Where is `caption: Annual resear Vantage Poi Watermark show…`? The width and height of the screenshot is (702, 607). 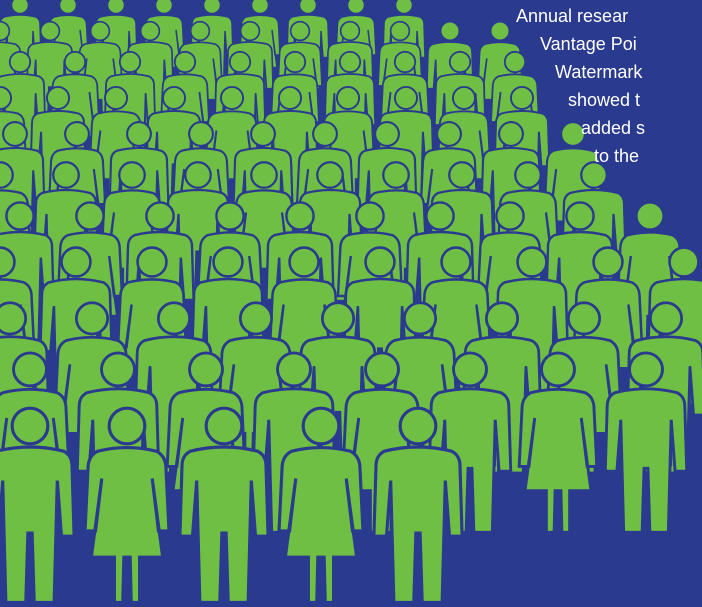 caption: Annual resear Vantage Poi Watermark show… is located at coordinates (580, 86).